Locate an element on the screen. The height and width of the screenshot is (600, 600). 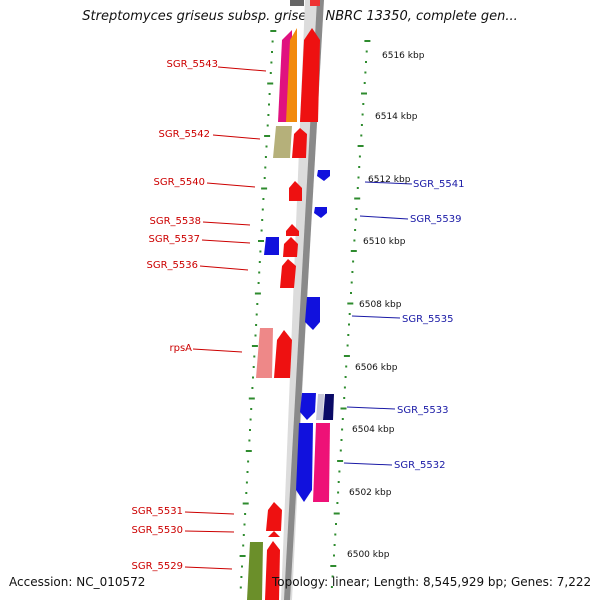
label-sgr-5529: SGR_5529 is located at coordinates (158, 566).